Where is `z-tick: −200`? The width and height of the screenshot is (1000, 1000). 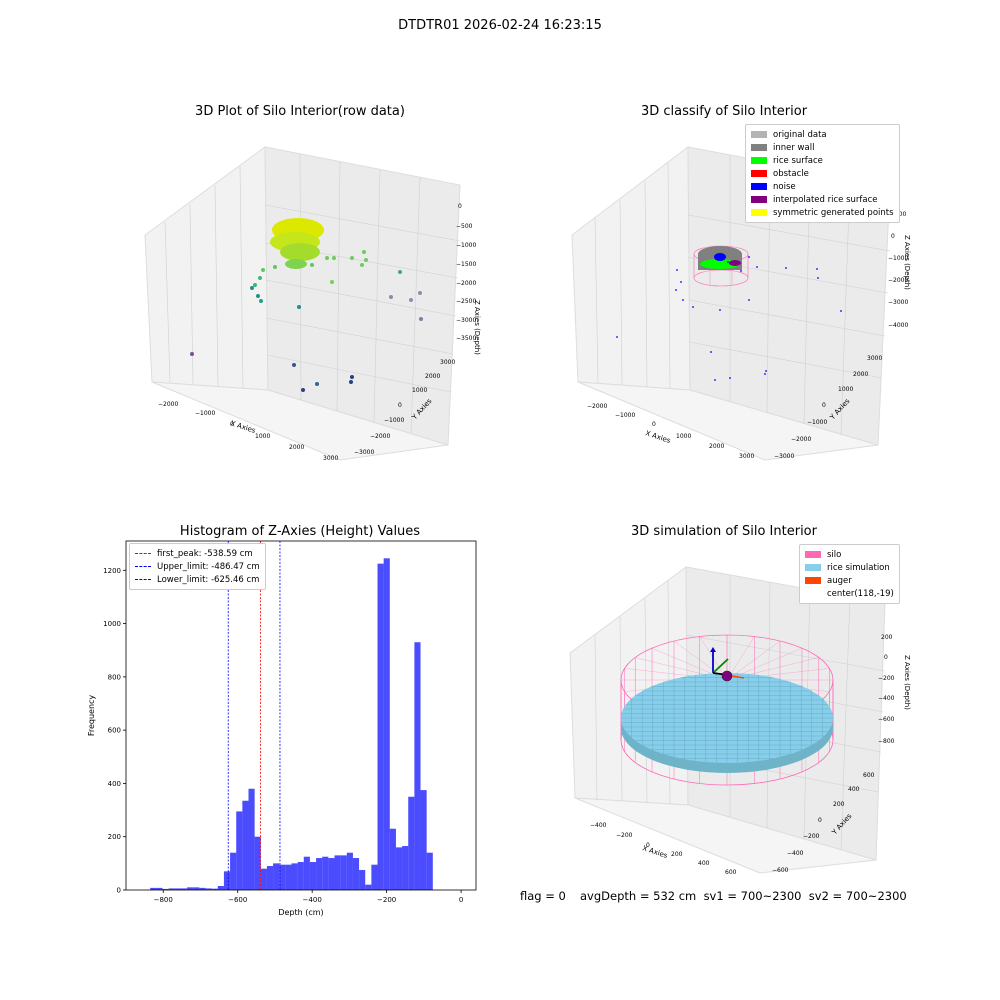
z-tick: −200 is located at coordinates (886, 678).